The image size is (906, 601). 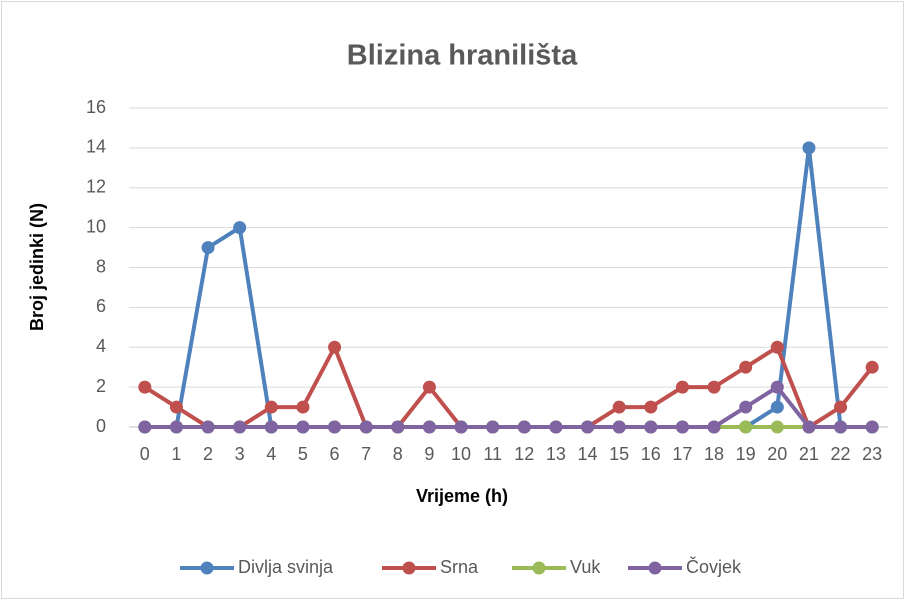 I want to click on x-tick-label: 2, so click(x=208, y=454).